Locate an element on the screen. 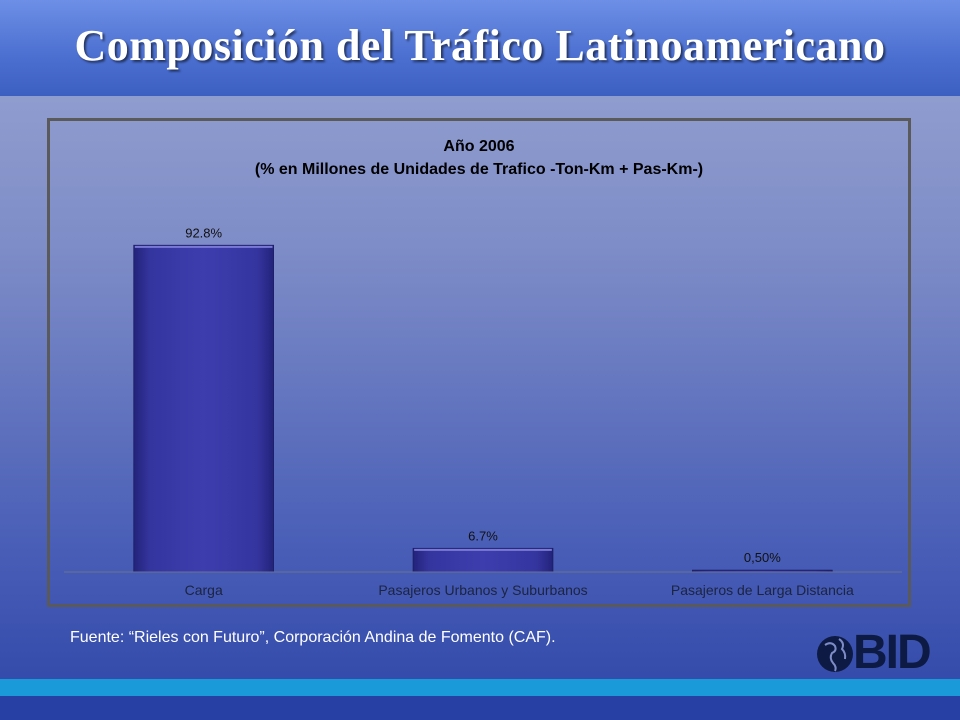  data-label-3: 0,50% is located at coordinates (762, 557).